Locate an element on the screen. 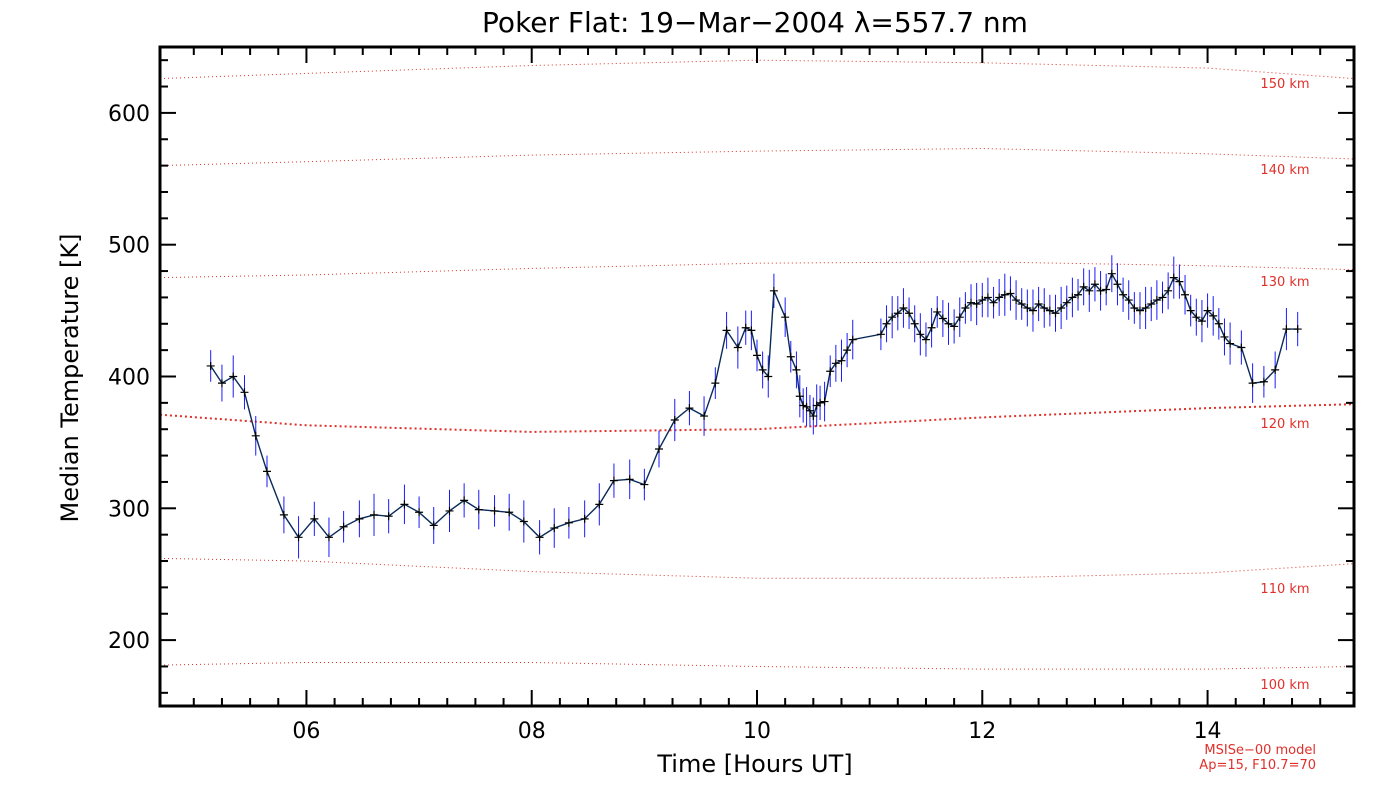 This screenshot has width=1400, height=800. y-tick-label: 200 is located at coordinates (129, 641).